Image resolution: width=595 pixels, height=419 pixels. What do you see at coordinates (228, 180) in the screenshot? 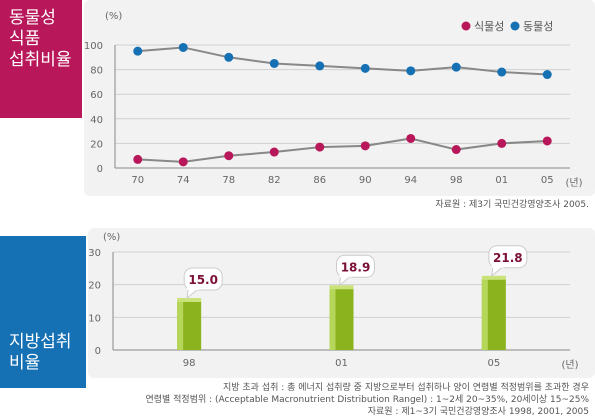
I see `x-tick-label: 78` at bounding box center [228, 180].